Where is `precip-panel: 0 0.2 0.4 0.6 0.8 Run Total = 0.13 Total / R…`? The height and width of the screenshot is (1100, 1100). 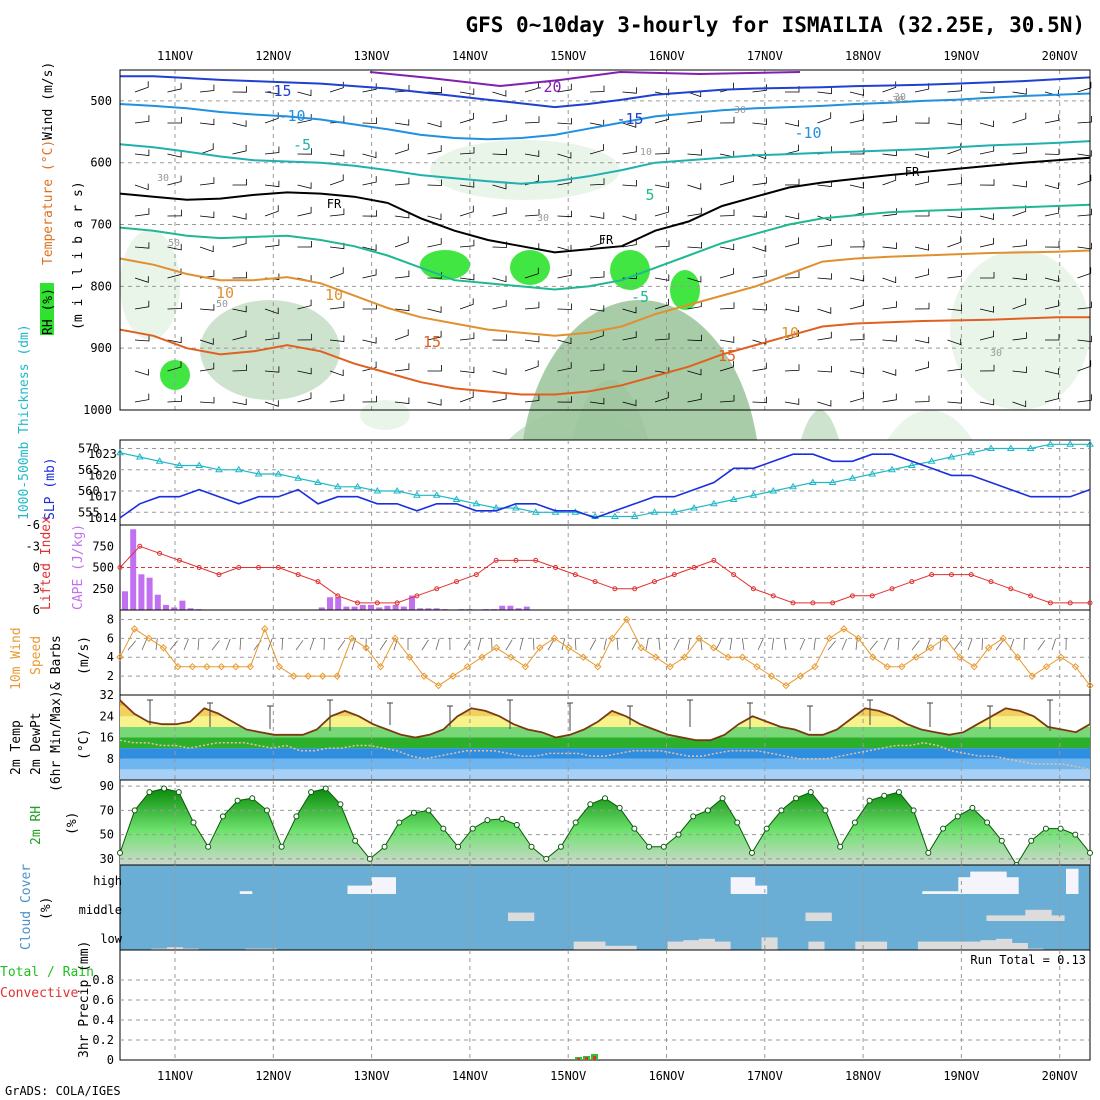
precip-panel: 0 0.2 0.4 0.6 0.8 Run Total = 0.13 Total / R… is located at coordinates (545, 1004).